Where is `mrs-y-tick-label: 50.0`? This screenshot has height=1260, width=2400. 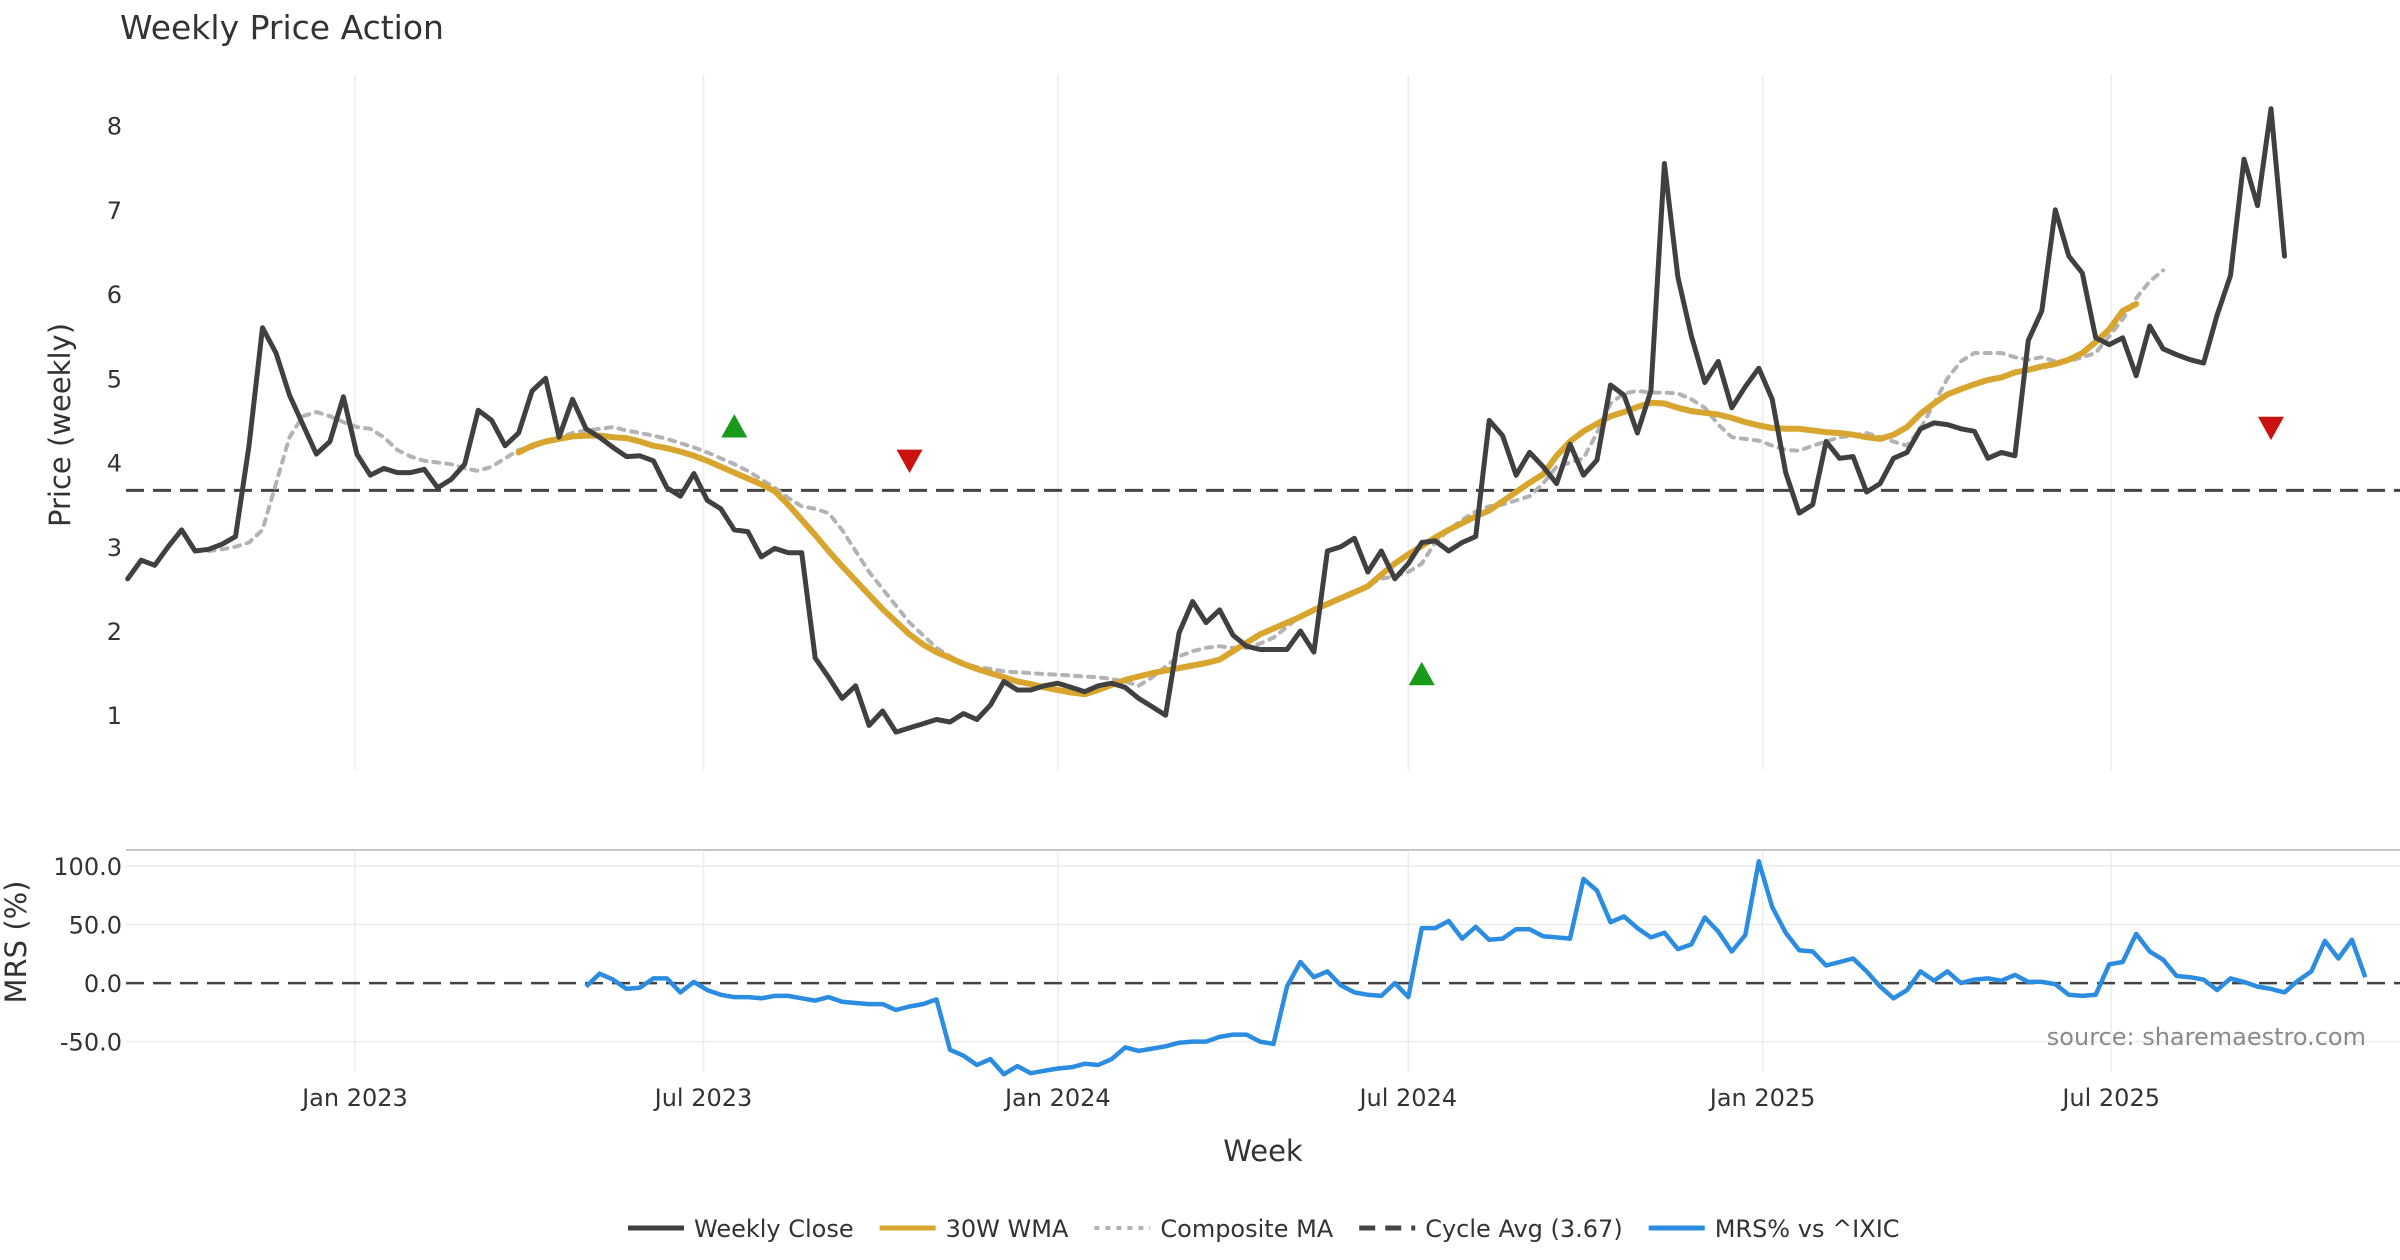 mrs-y-tick-label: 50.0 is located at coordinates (95, 926).